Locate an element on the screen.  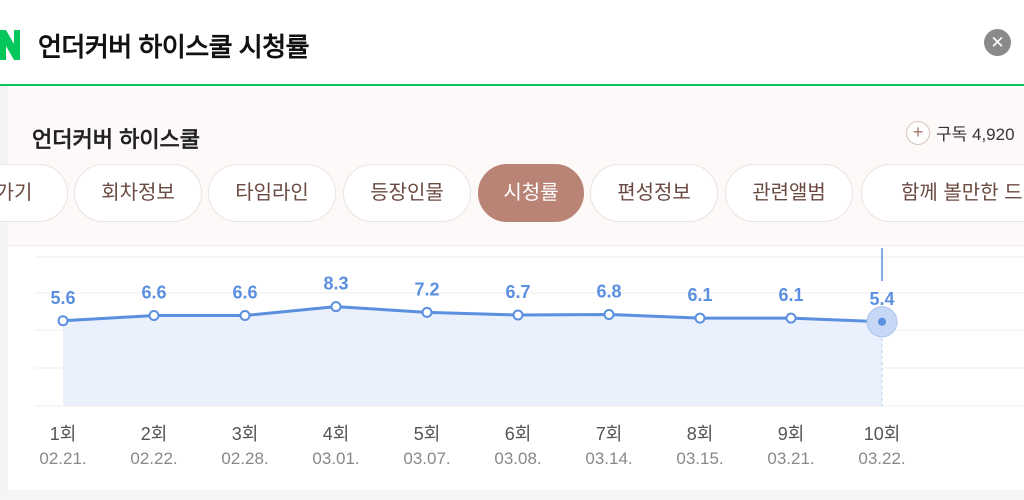
data-label: 6.7 is located at coordinates (517, 292).